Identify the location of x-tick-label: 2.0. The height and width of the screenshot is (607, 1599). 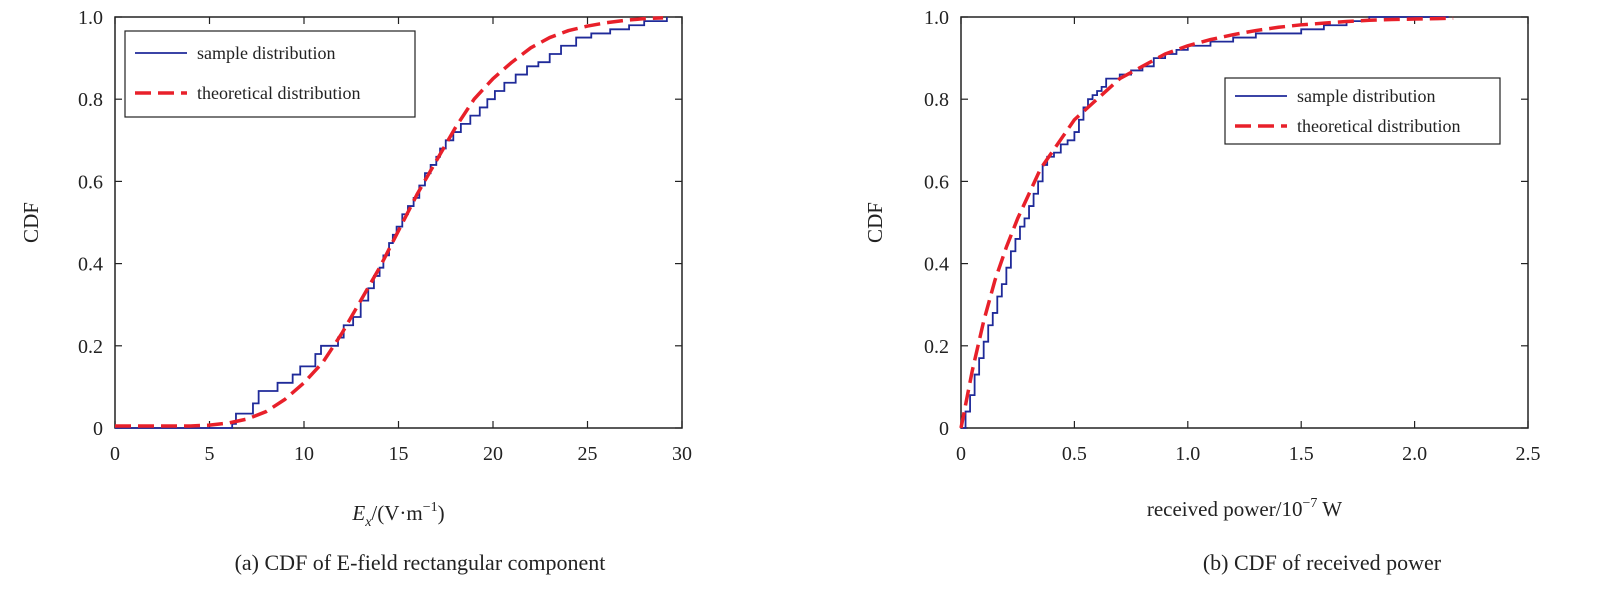
(1414, 454).